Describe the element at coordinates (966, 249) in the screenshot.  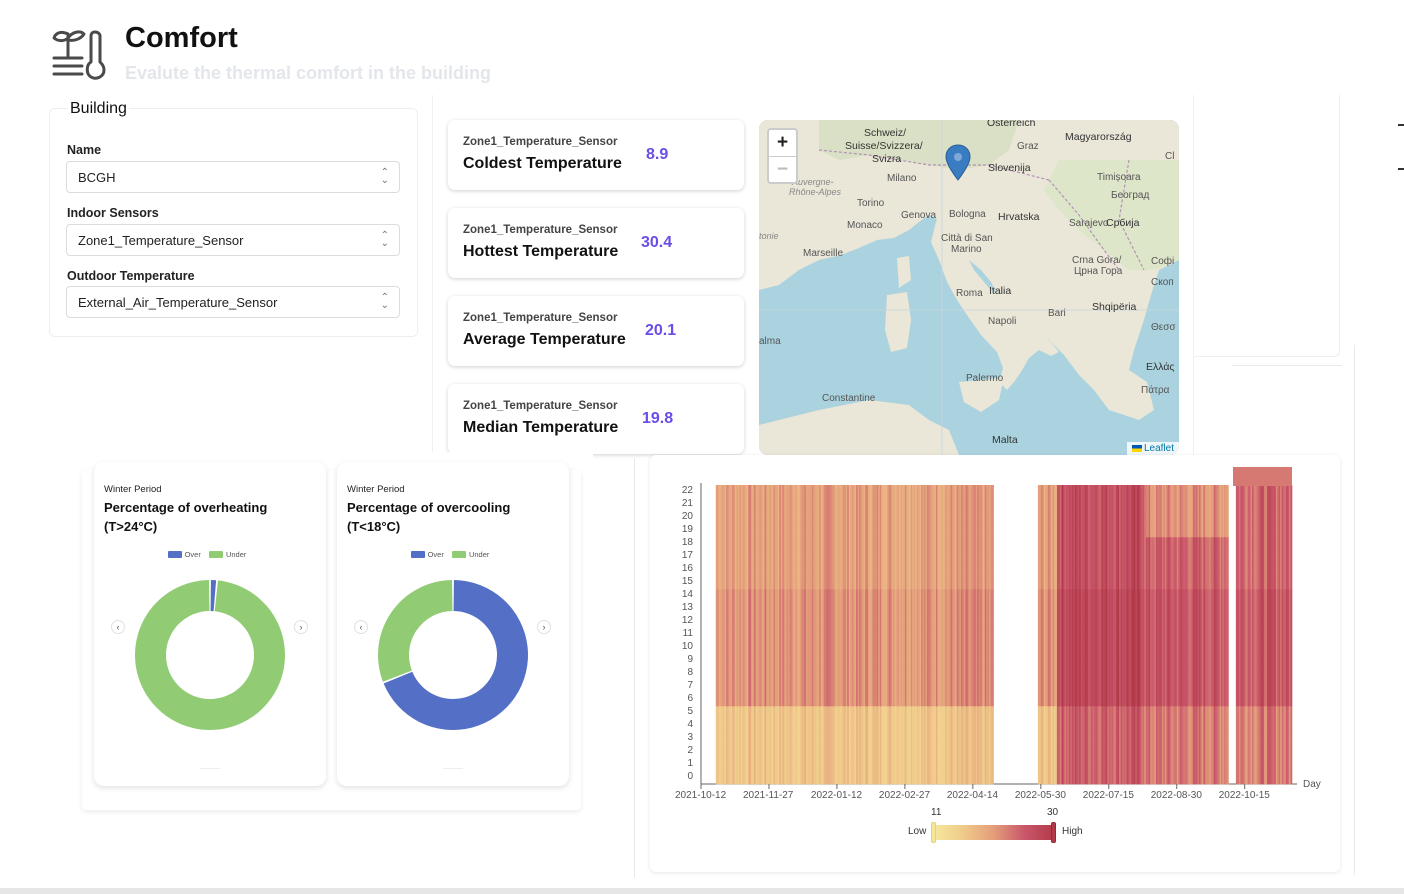
I see `map-label: Marino` at that location.